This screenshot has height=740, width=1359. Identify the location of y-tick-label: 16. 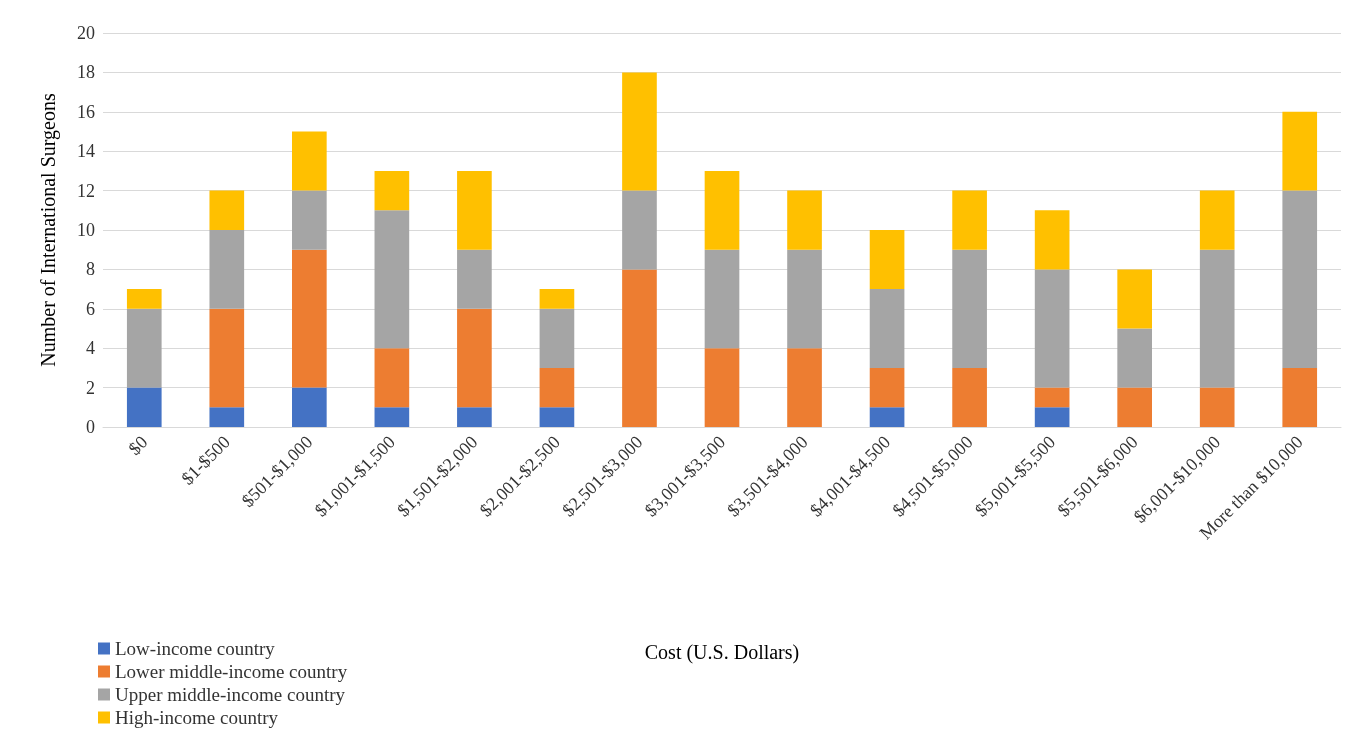
(86, 111).